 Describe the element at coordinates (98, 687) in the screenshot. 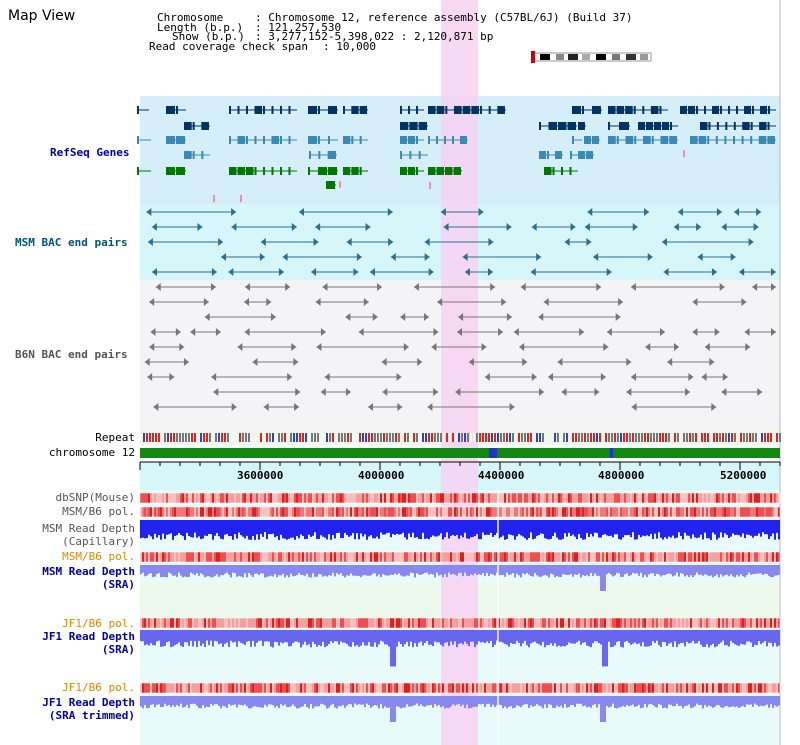

I see `track-label-jf1-b6-pol-2: JF1/B6 pol.` at that location.